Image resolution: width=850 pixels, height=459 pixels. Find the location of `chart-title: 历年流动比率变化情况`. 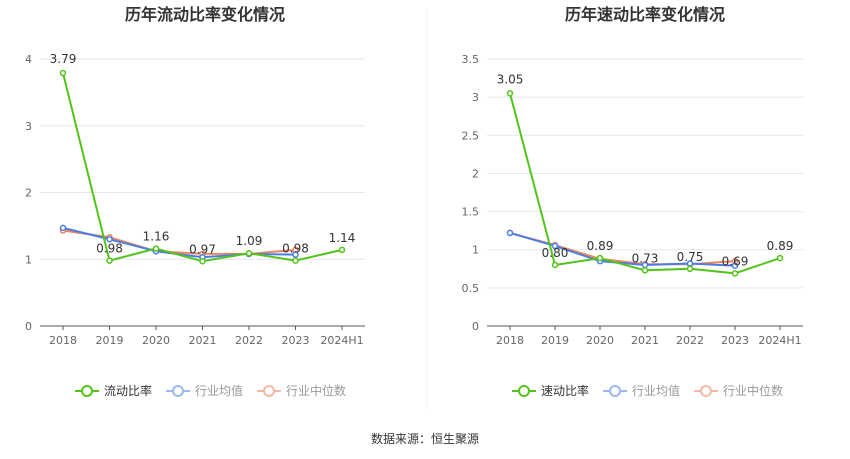

chart-title: 历年流动比率变化情况 is located at coordinates (205, 14).